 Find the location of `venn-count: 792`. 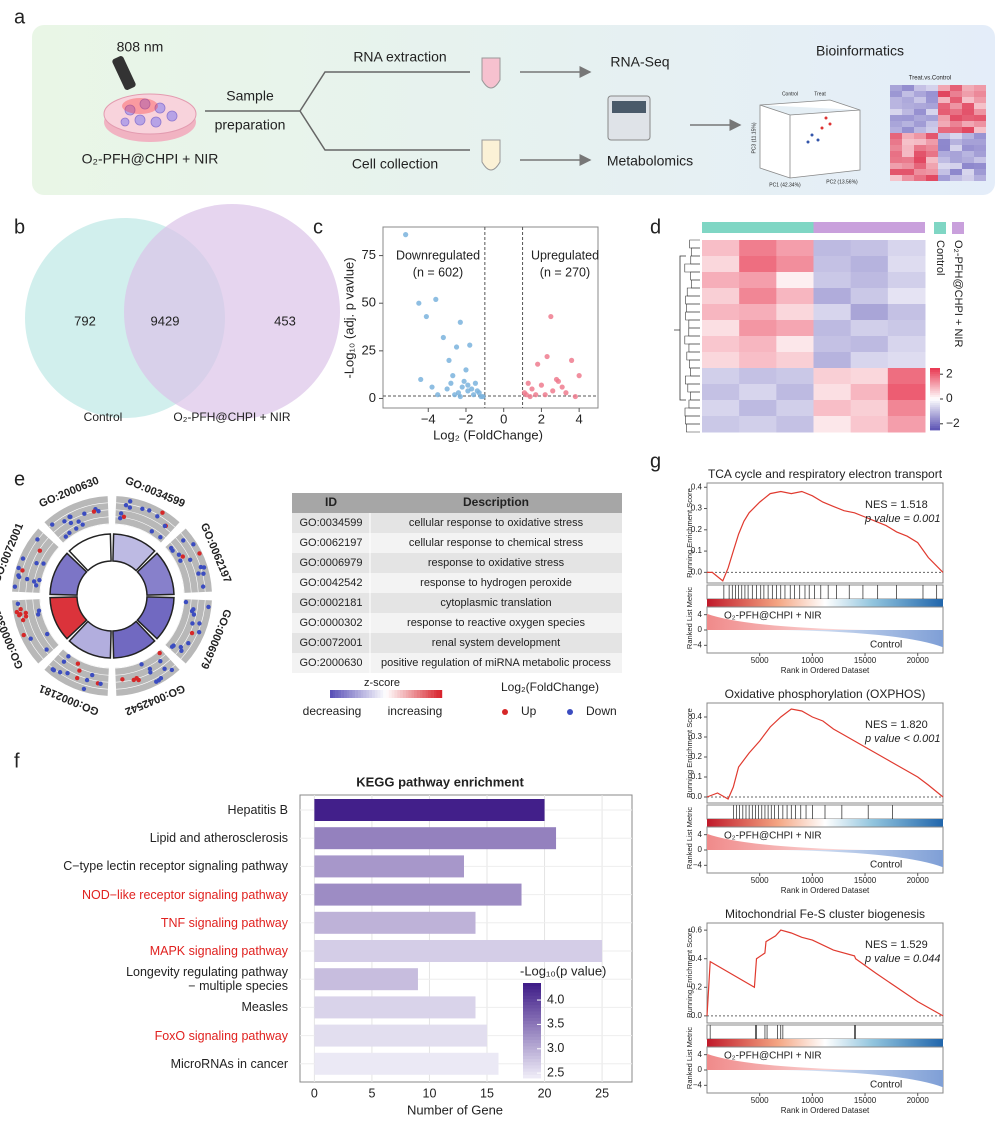

venn-count: 792 is located at coordinates (85, 320).